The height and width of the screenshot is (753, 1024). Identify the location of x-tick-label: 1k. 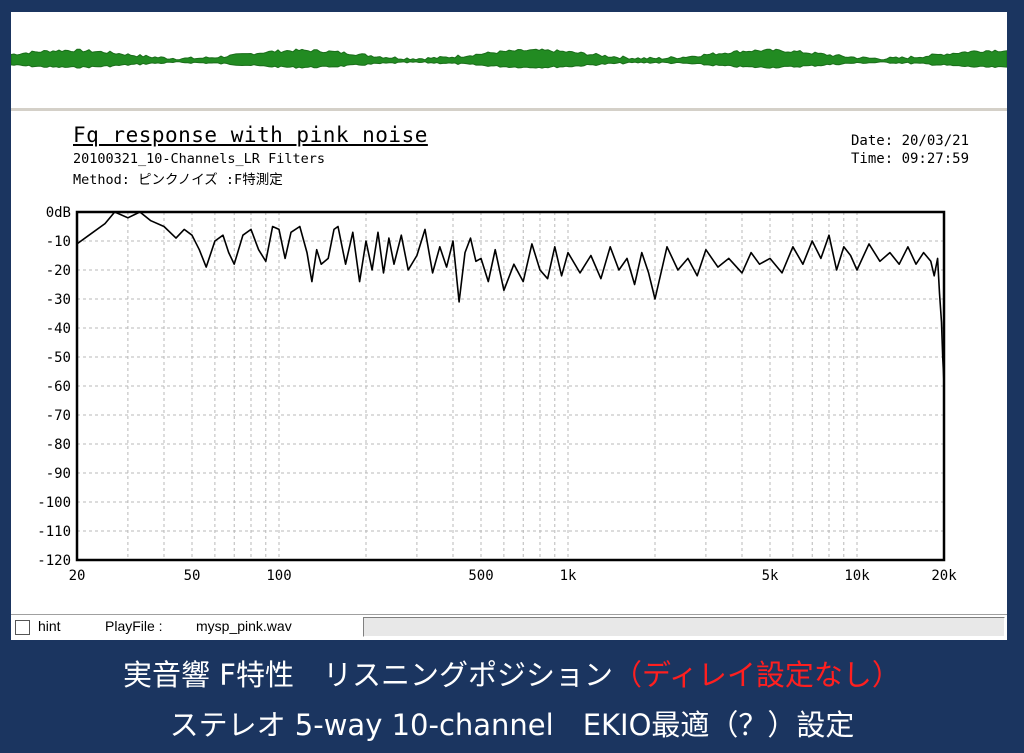
(568, 576).